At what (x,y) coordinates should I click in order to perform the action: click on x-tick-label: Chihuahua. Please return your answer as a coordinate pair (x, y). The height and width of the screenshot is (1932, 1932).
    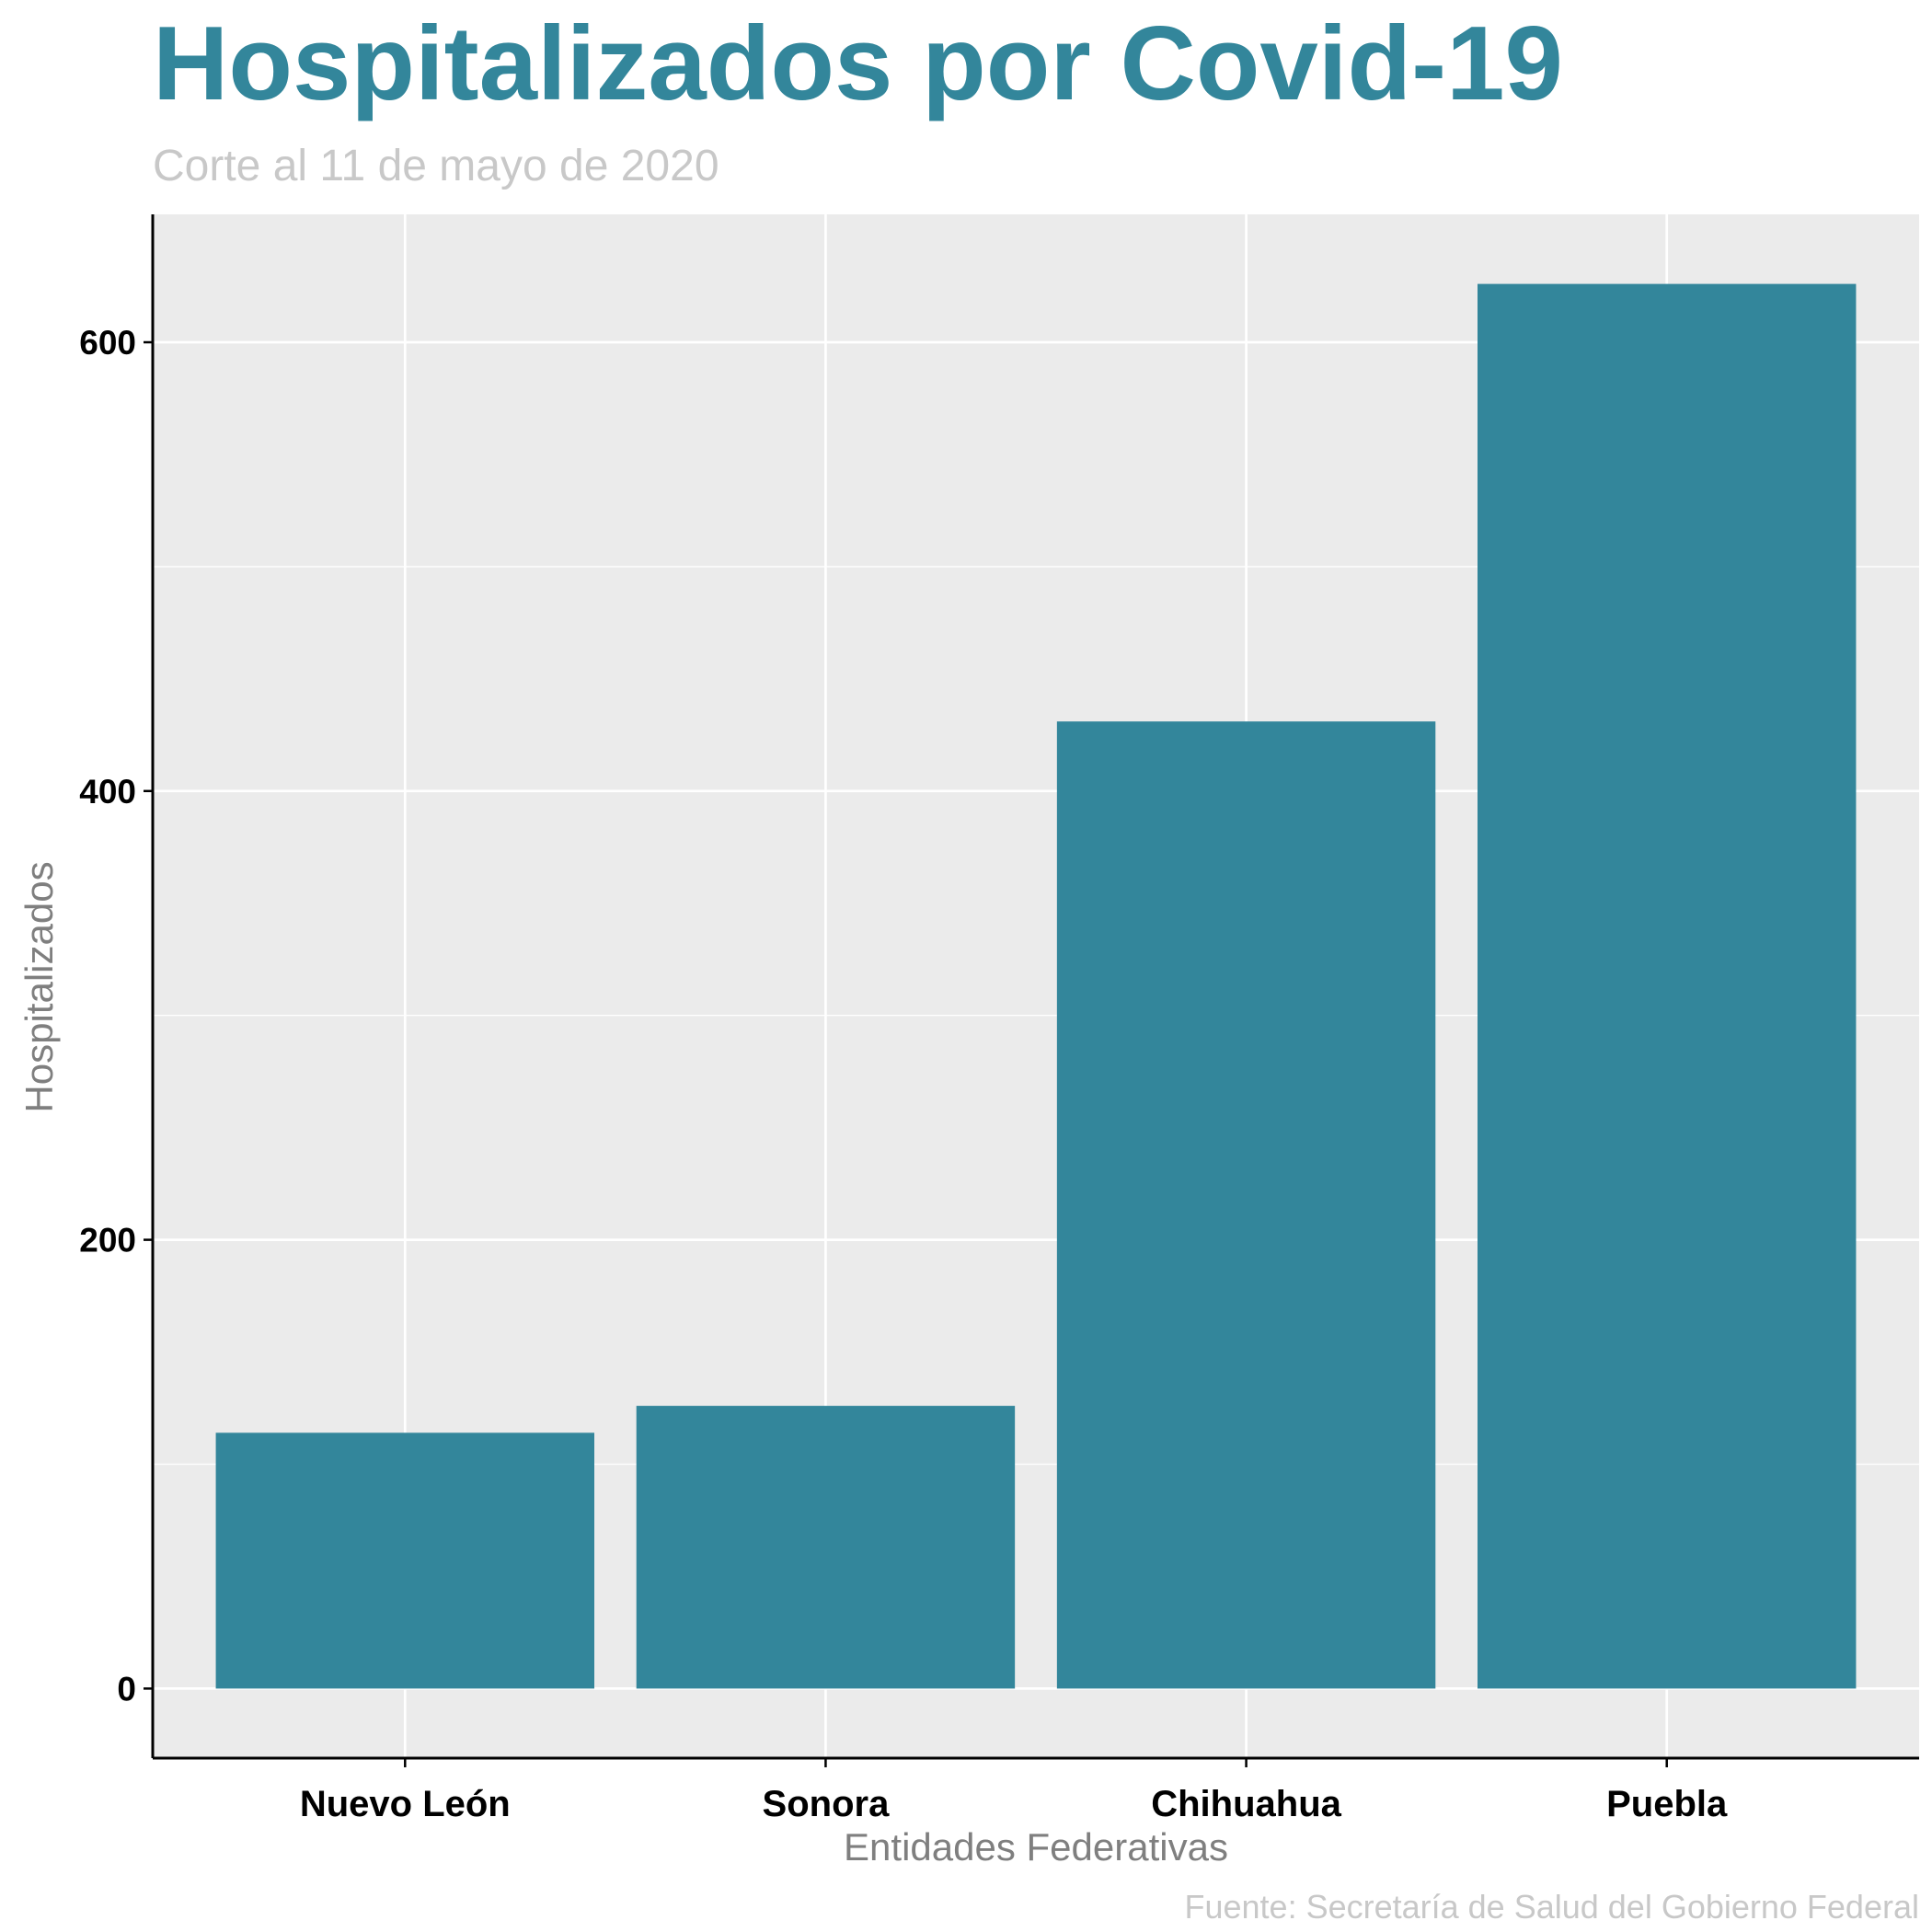
    Looking at the image, I should click on (1246, 1804).